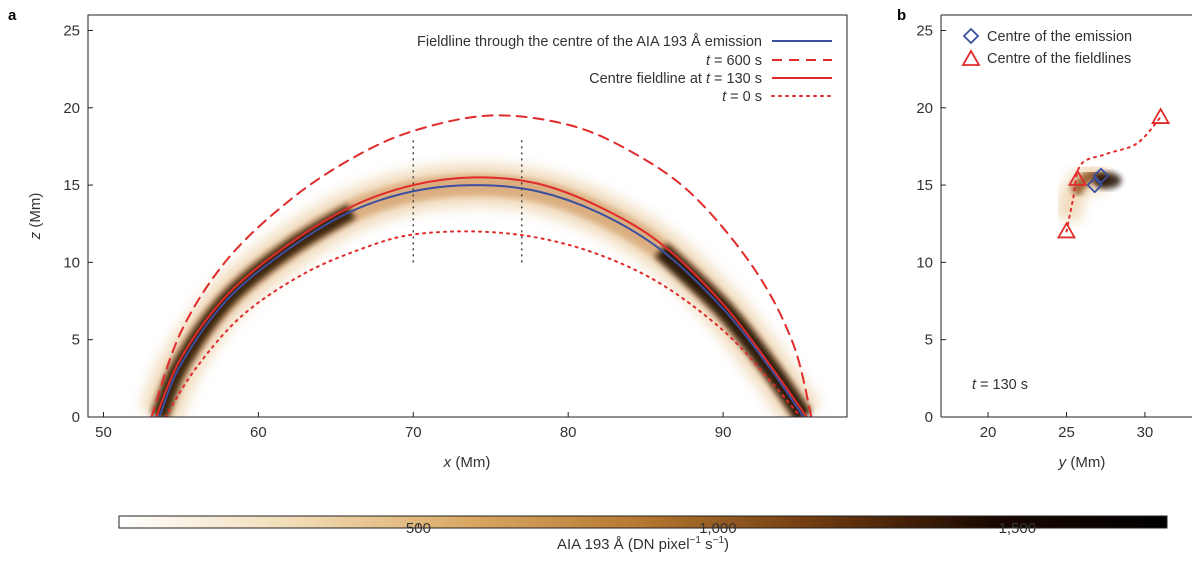 This screenshot has height=562, width=1192. Describe the element at coordinates (675, 79) in the screenshot. I see `legend-entry-2: Centre fieldline at t = 130 s` at that location.